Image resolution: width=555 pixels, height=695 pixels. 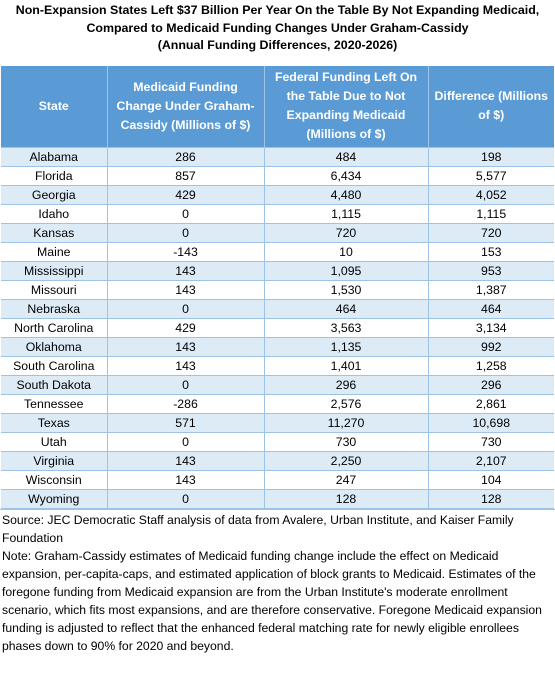 I want to click on table-row: Wyoming 0 128 128, so click(x=277, y=499).